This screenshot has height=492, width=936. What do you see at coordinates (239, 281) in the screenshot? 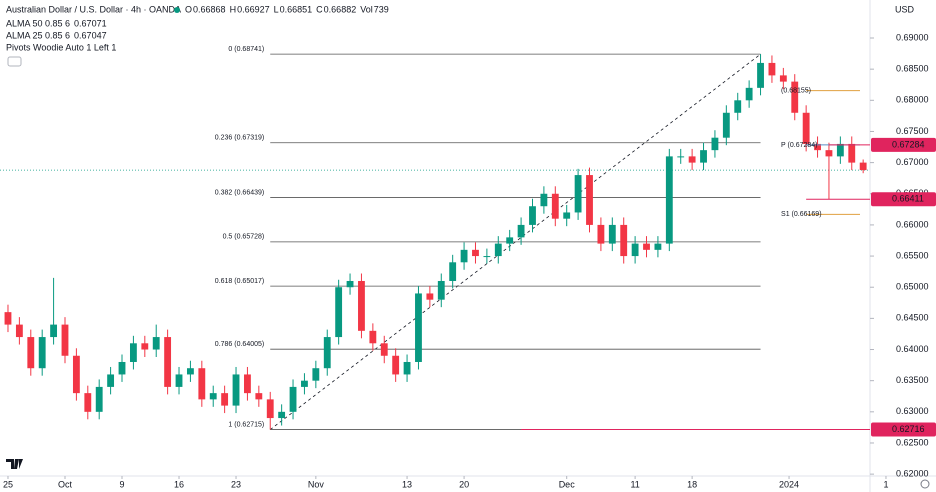
I see `fib-label: 0.618 (0.65017)` at bounding box center [239, 281].